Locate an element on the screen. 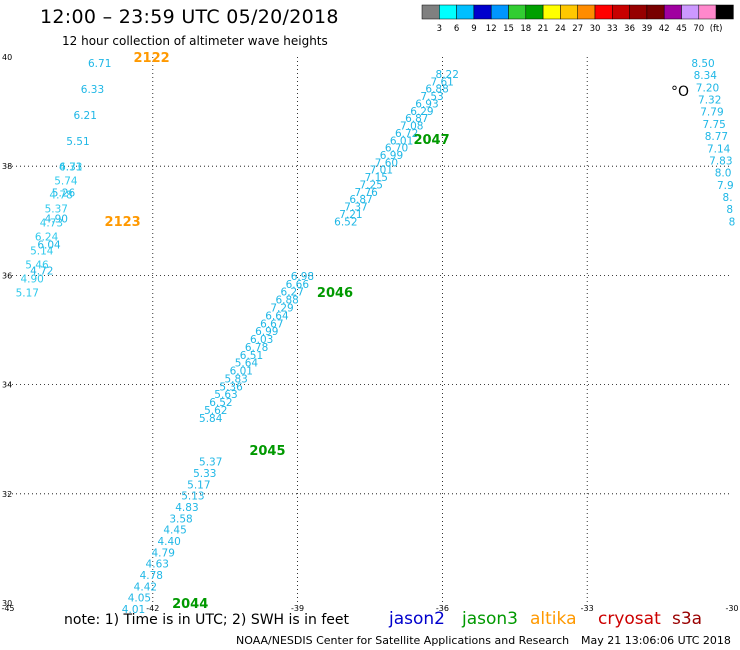 The width and height of the screenshot is (740, 650). wave-height-value: 4.45 is located at coordinates (174, 531).